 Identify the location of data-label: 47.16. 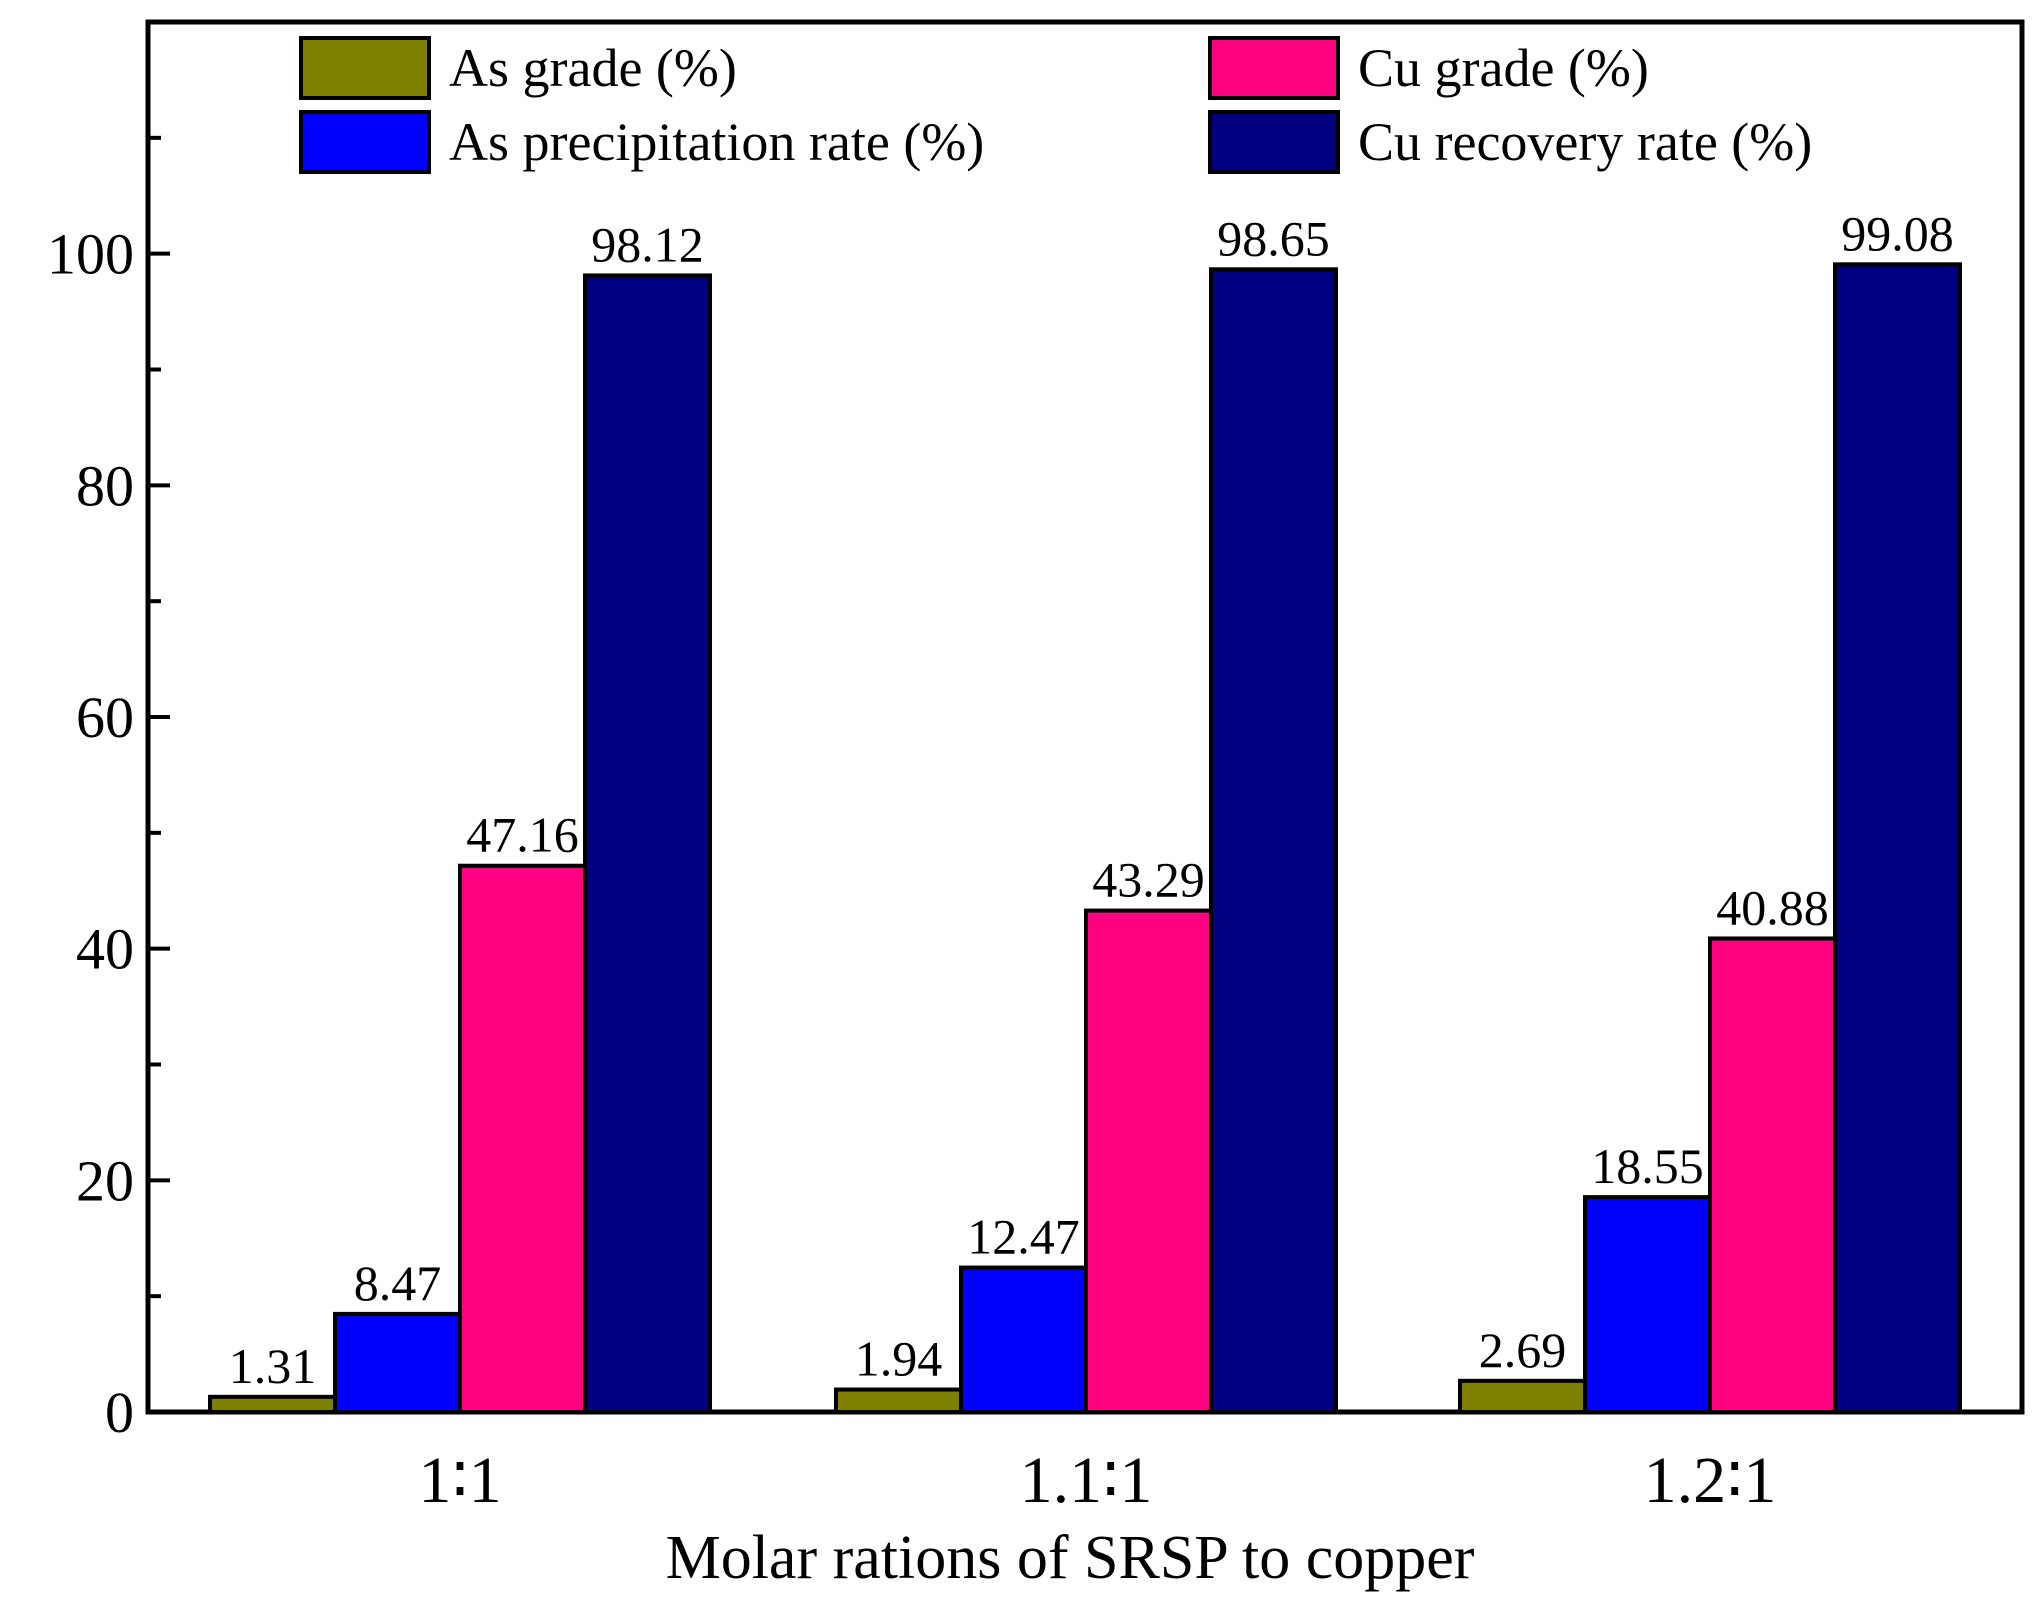
(522, 835).